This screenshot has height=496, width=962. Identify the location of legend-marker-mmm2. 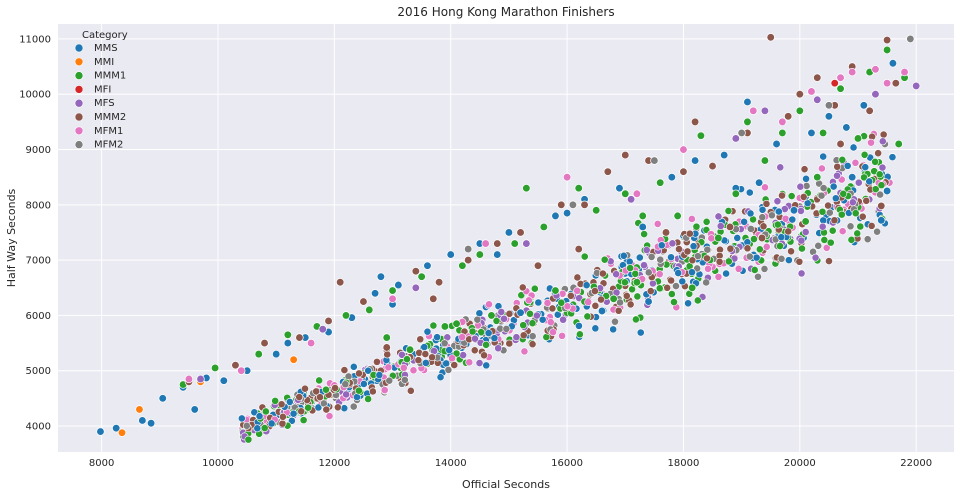
(79, 117).